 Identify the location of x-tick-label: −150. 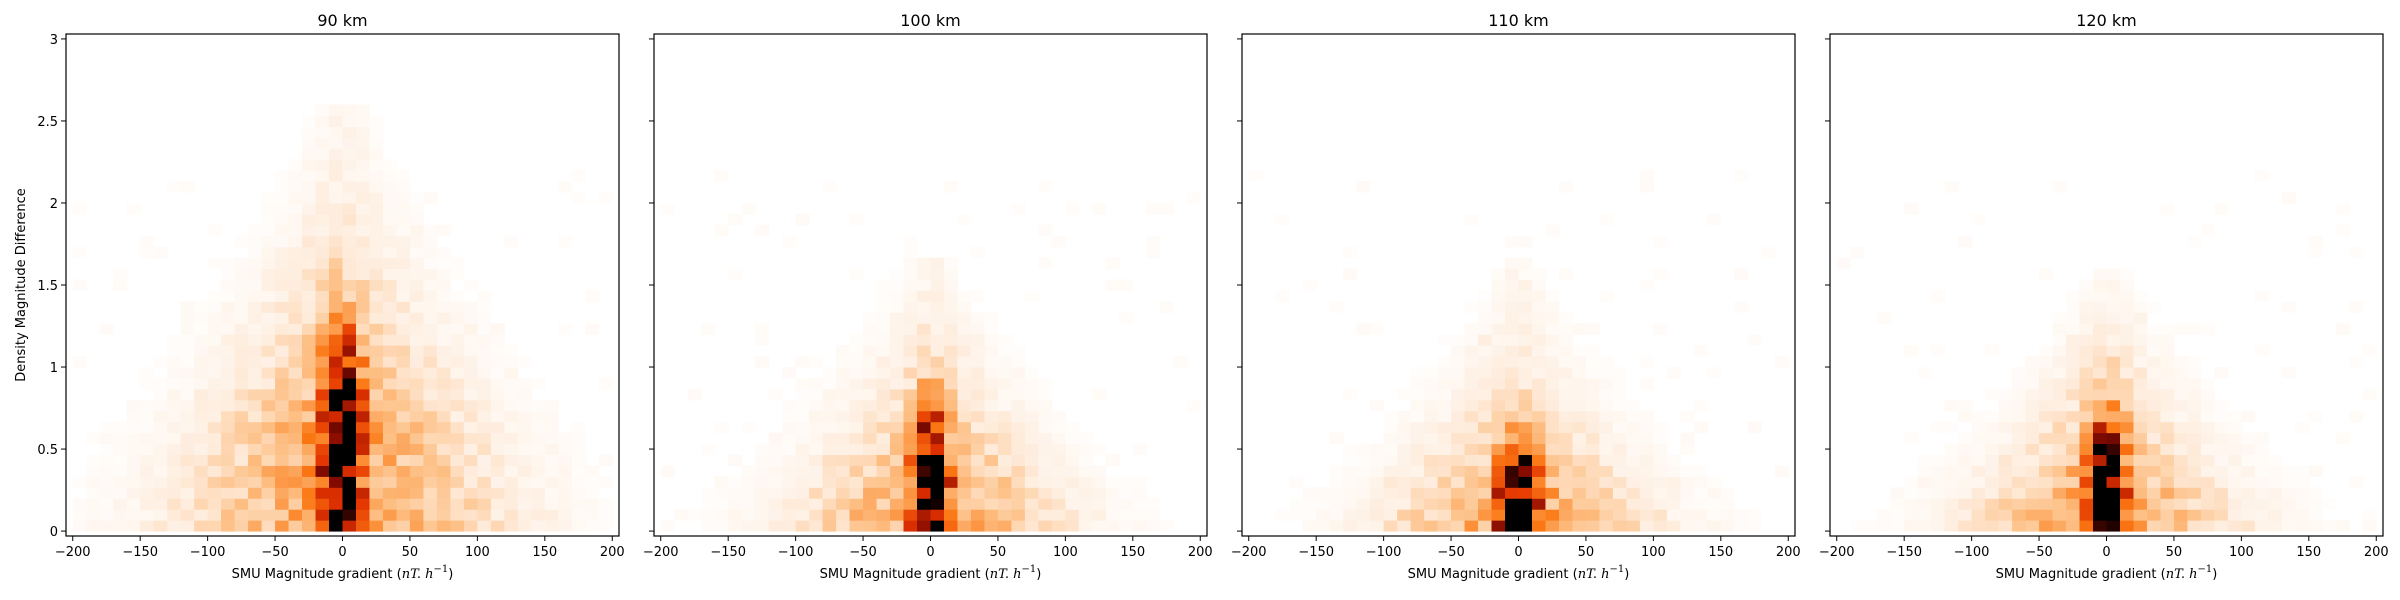
(728, 552).